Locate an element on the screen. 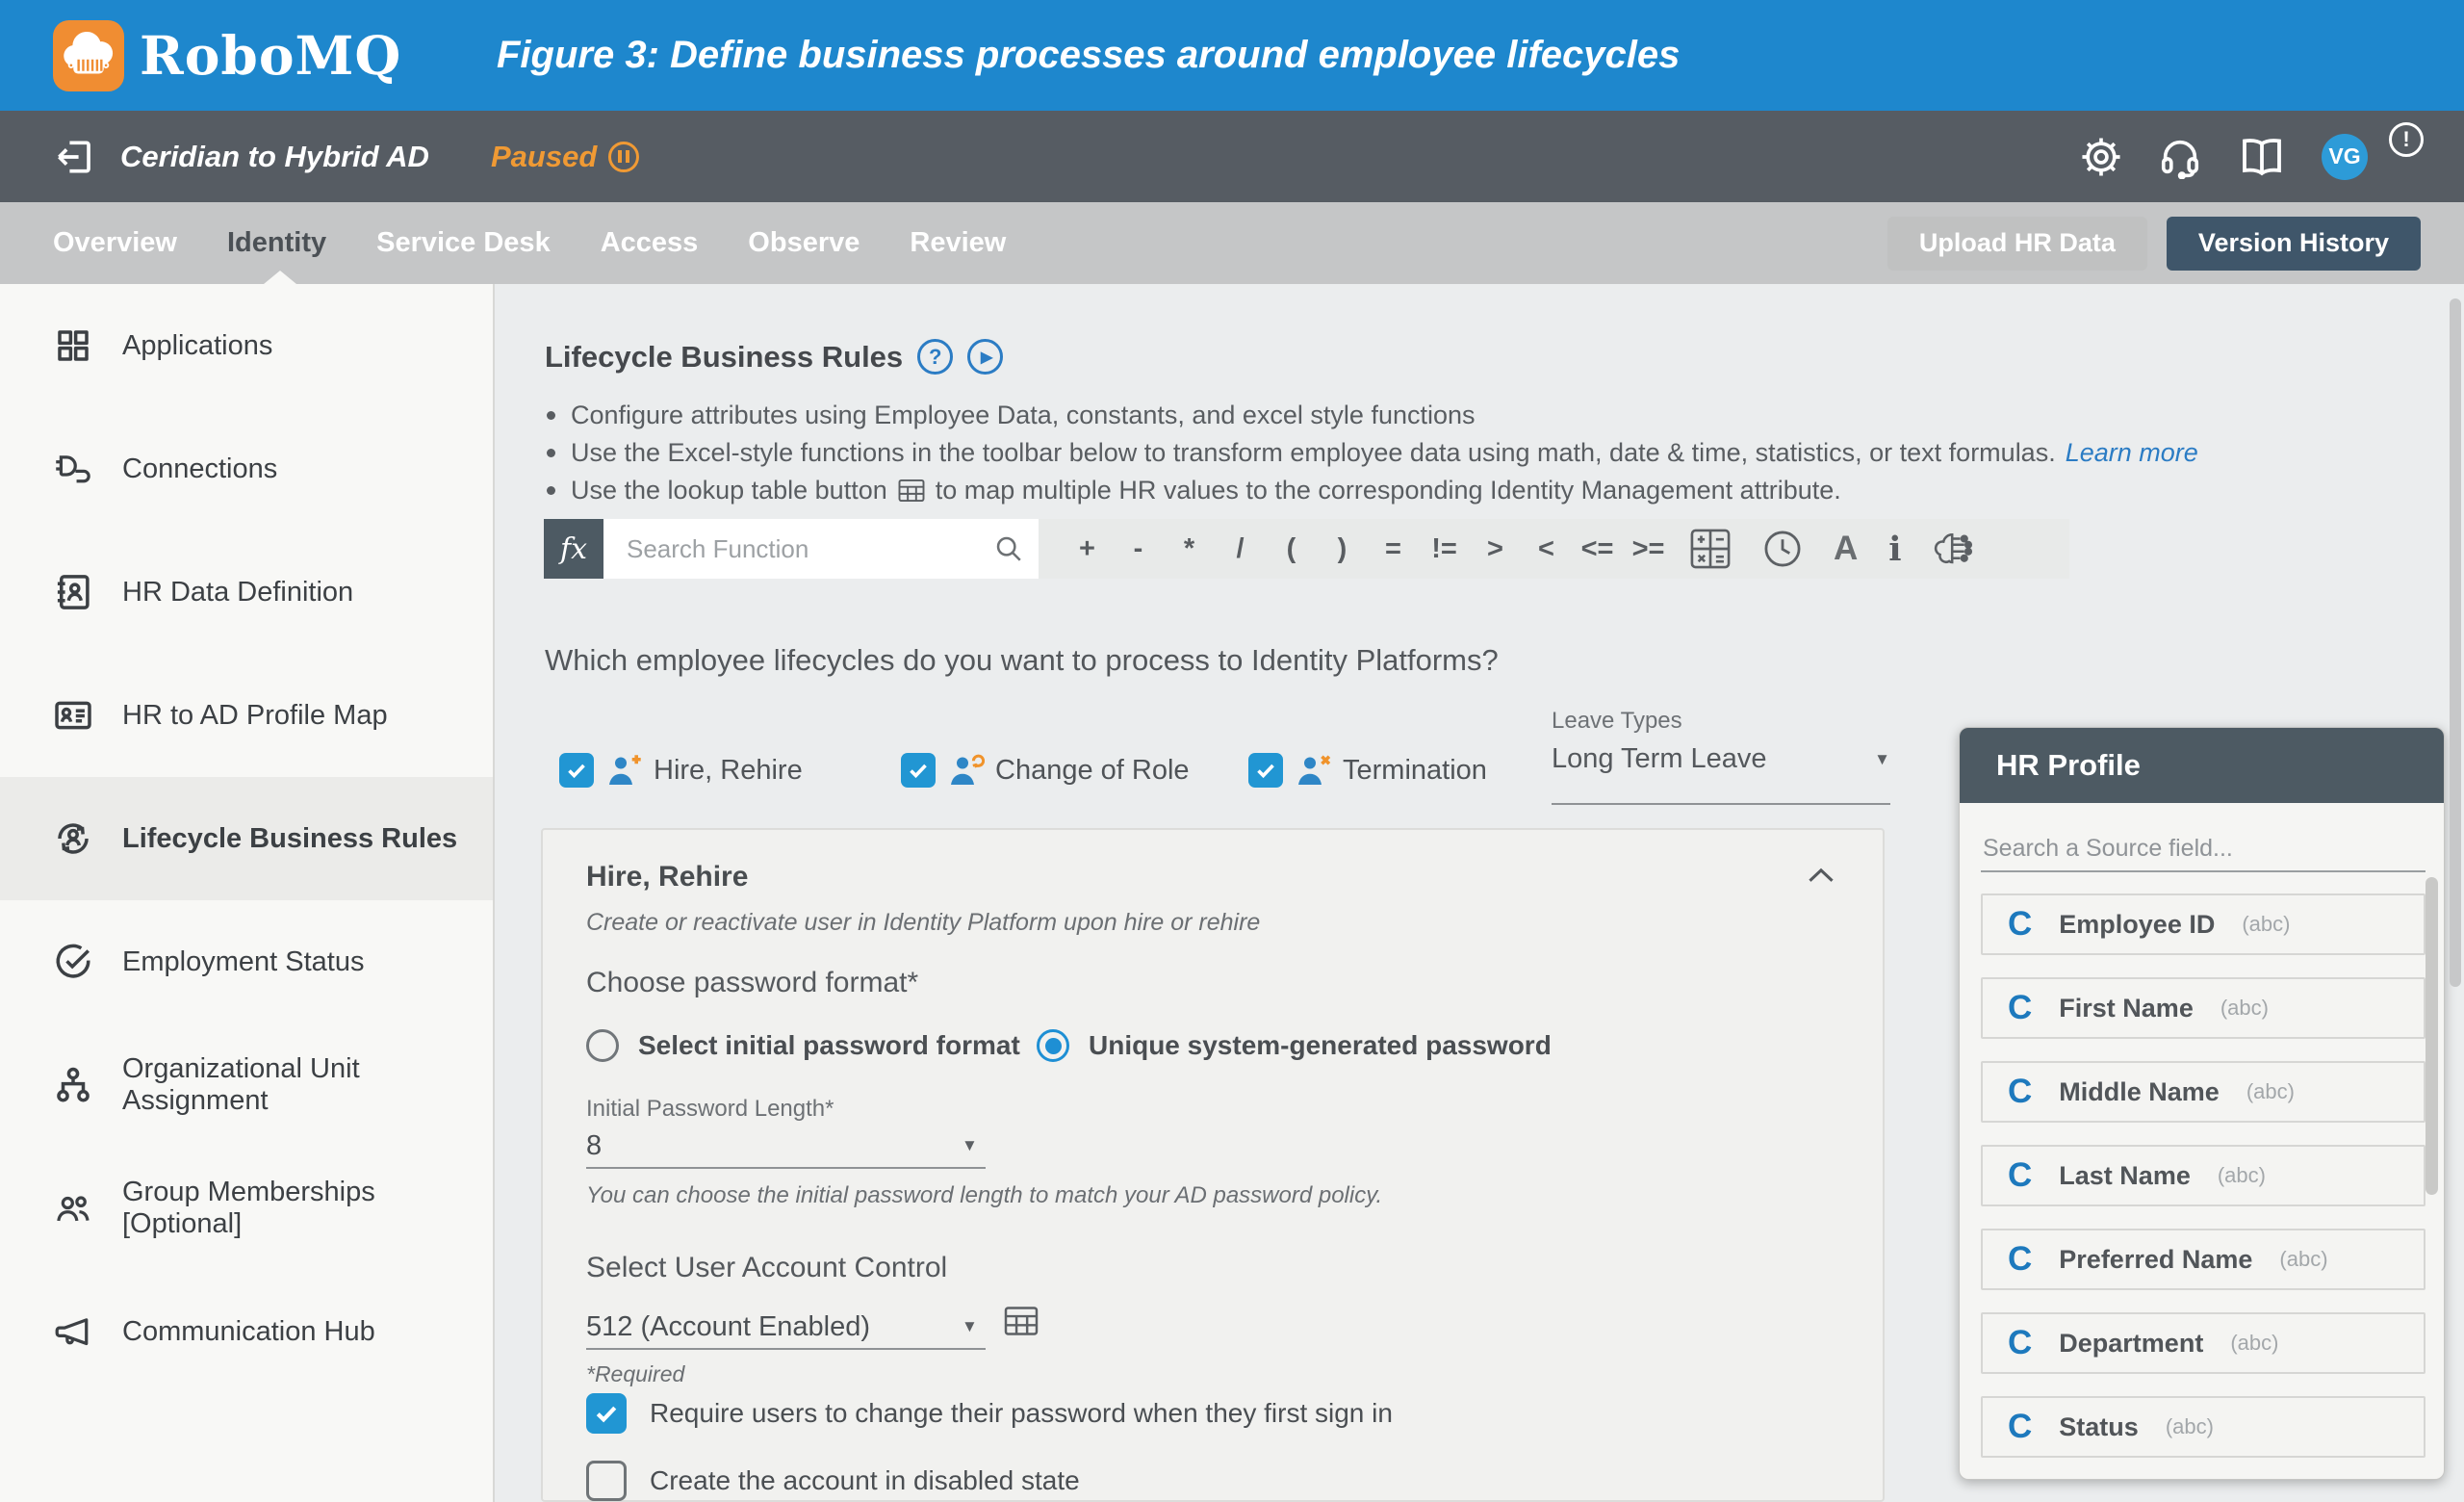  hr-panel-scrollbar is located at coordinates (2432, 1036).